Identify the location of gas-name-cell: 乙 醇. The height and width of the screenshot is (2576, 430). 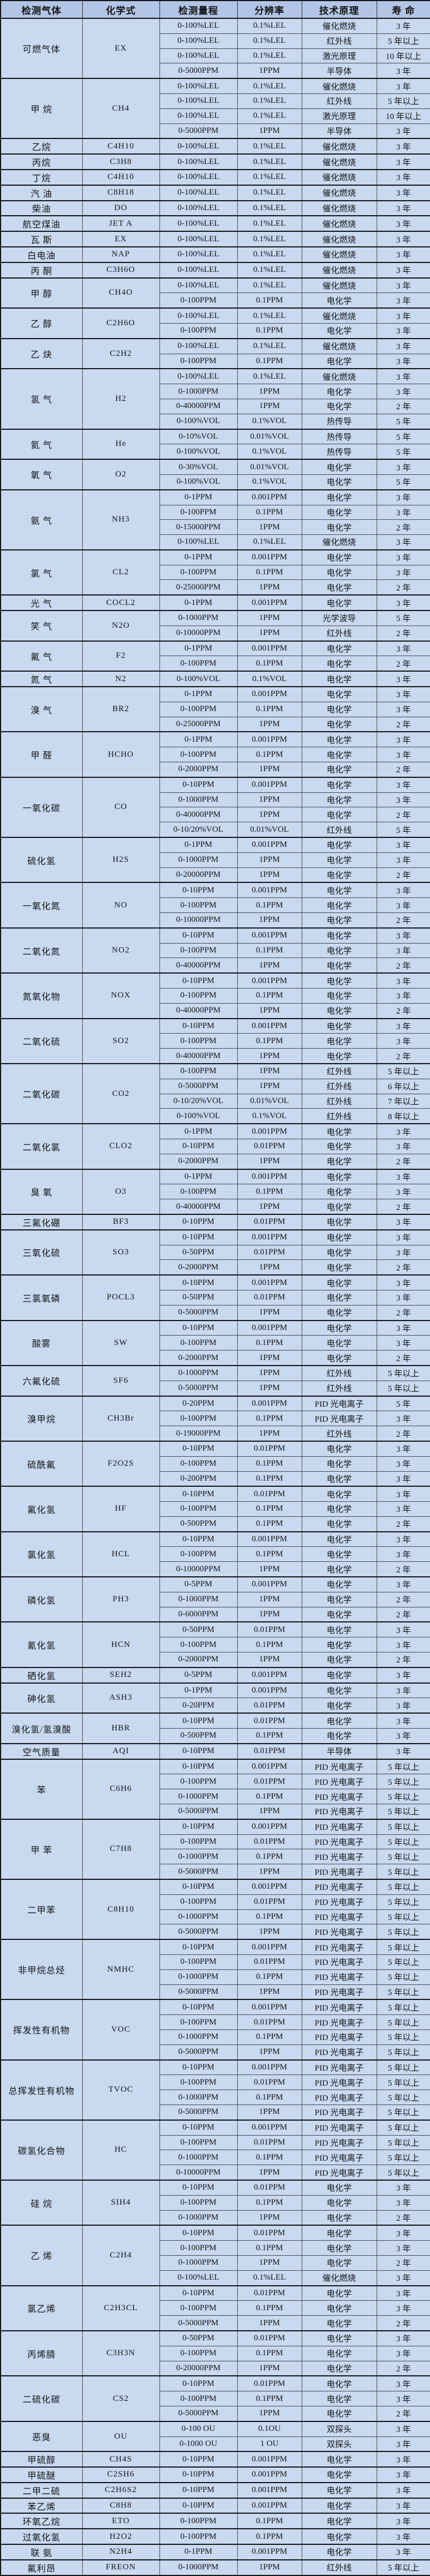
(41, 323).